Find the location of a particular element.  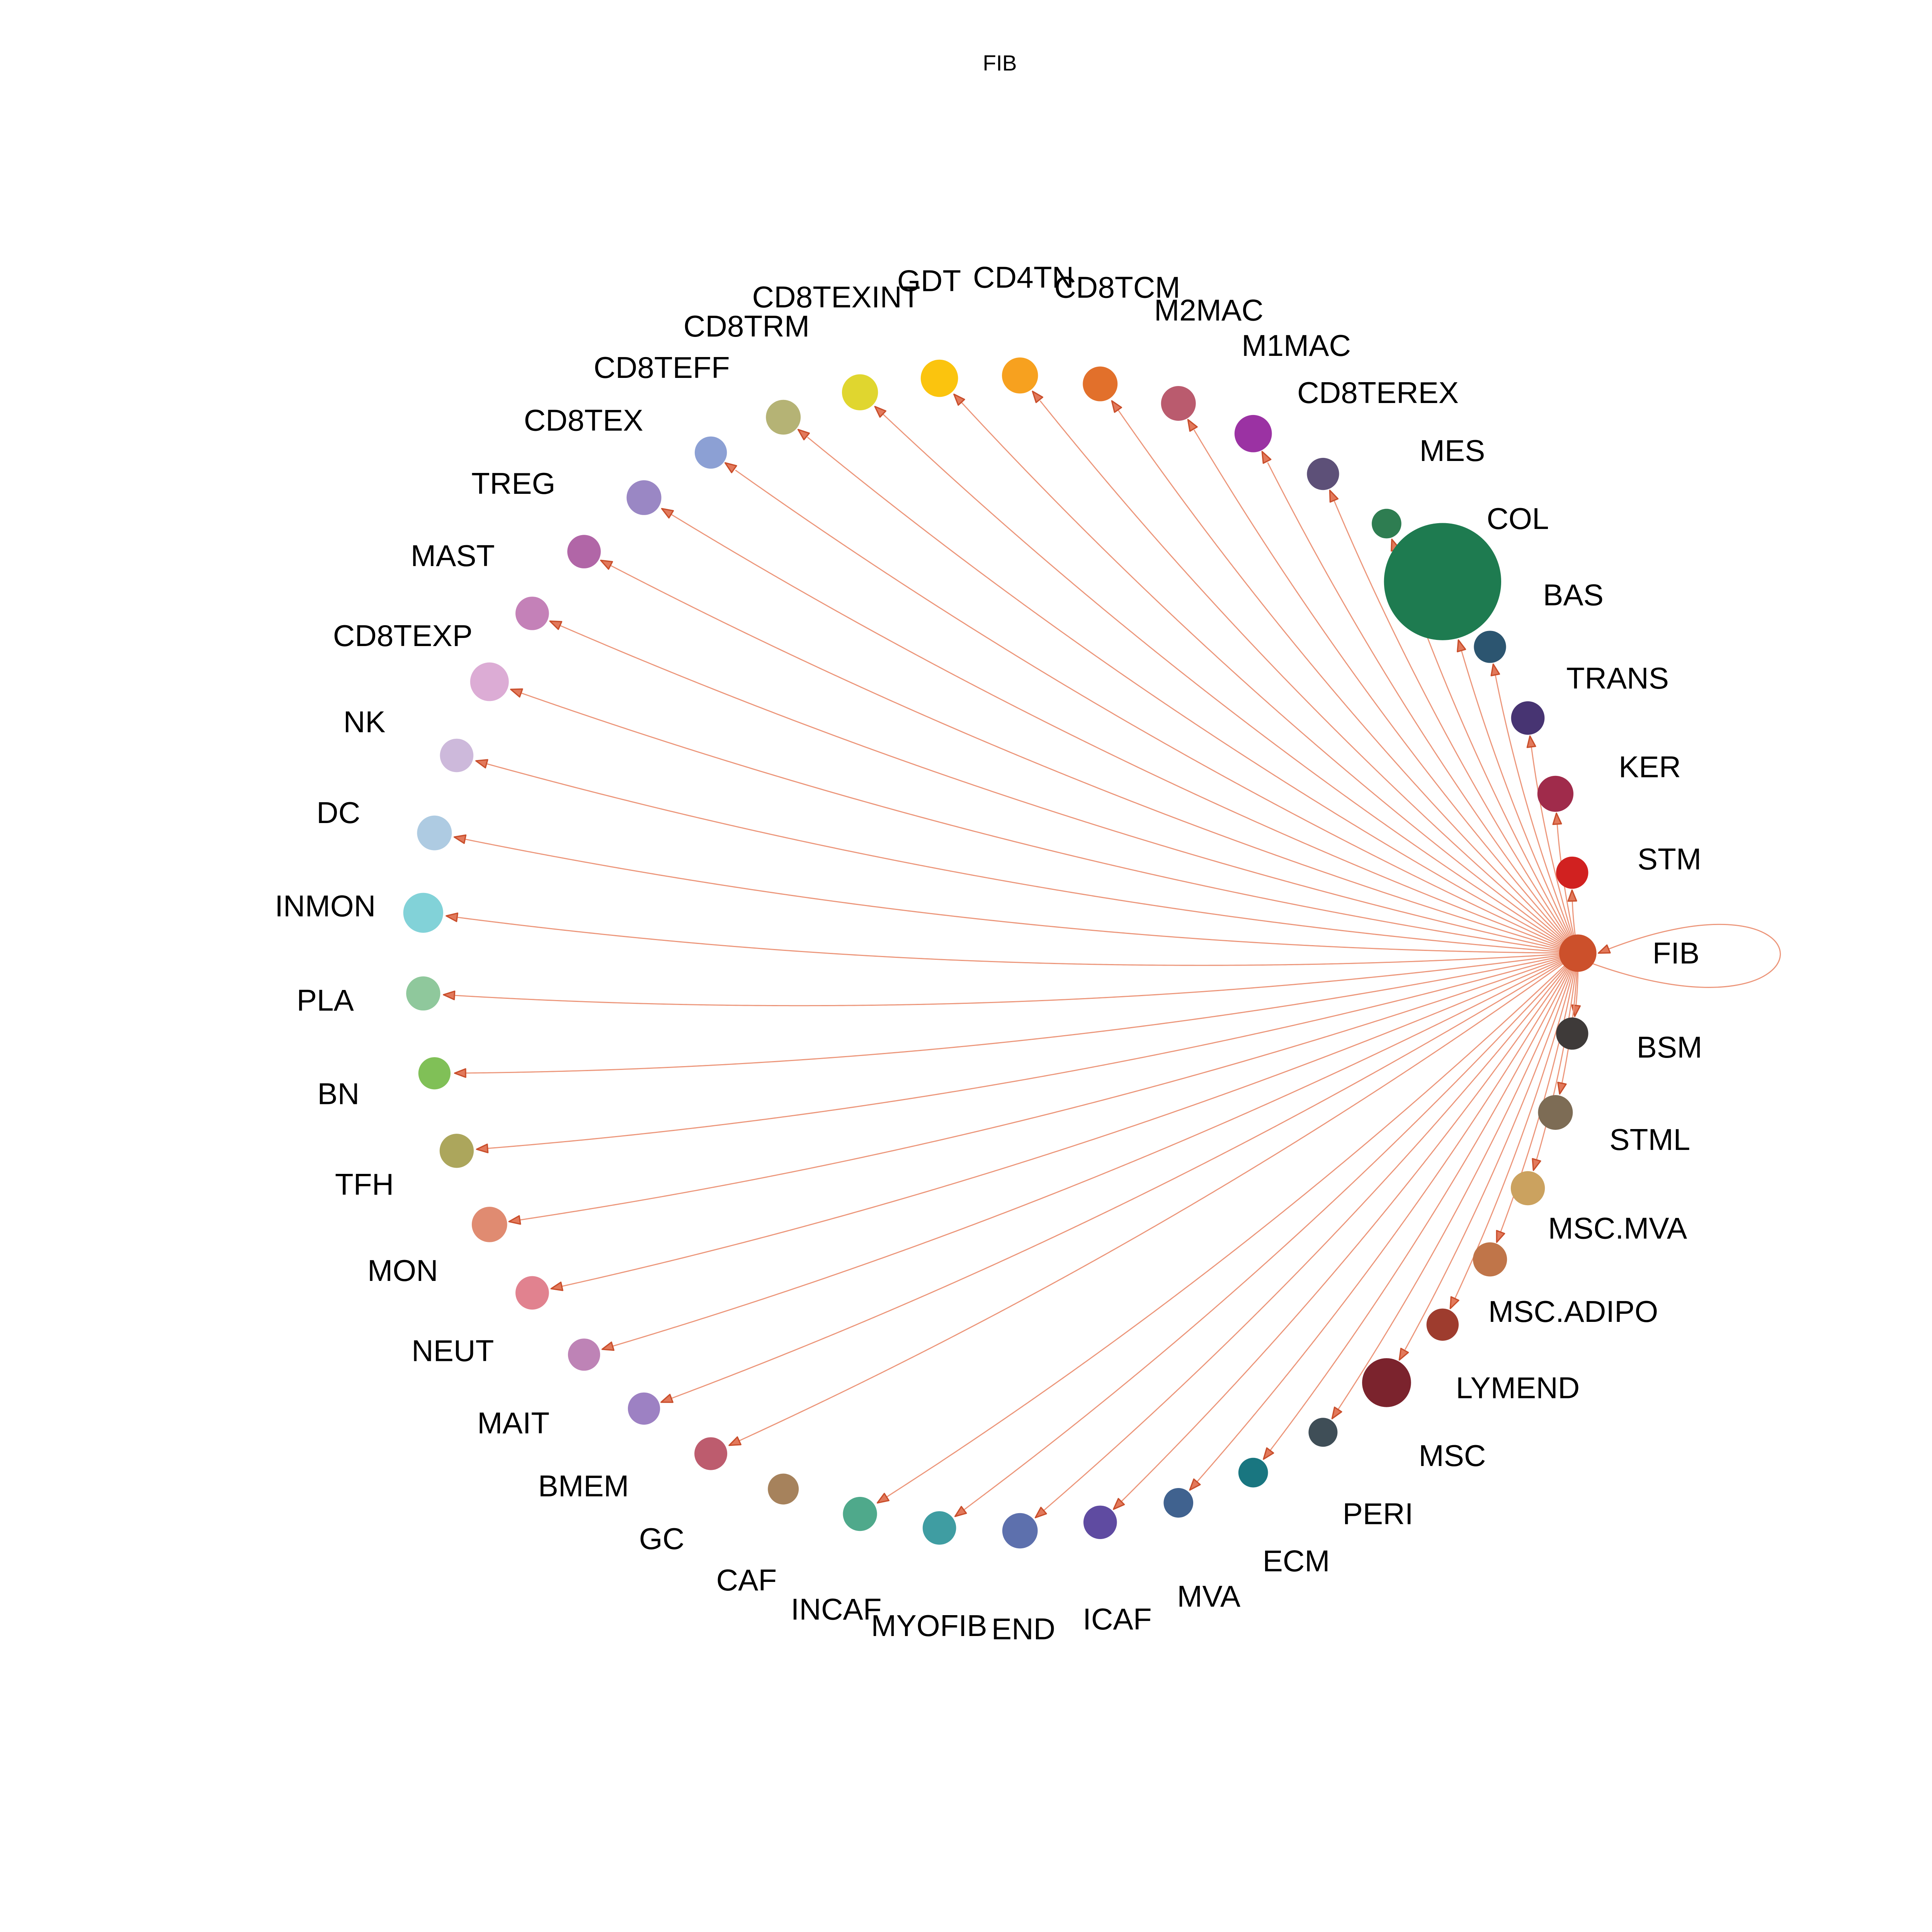

node-label-NEUT: NEUT is located at coordinates (453, 1350).